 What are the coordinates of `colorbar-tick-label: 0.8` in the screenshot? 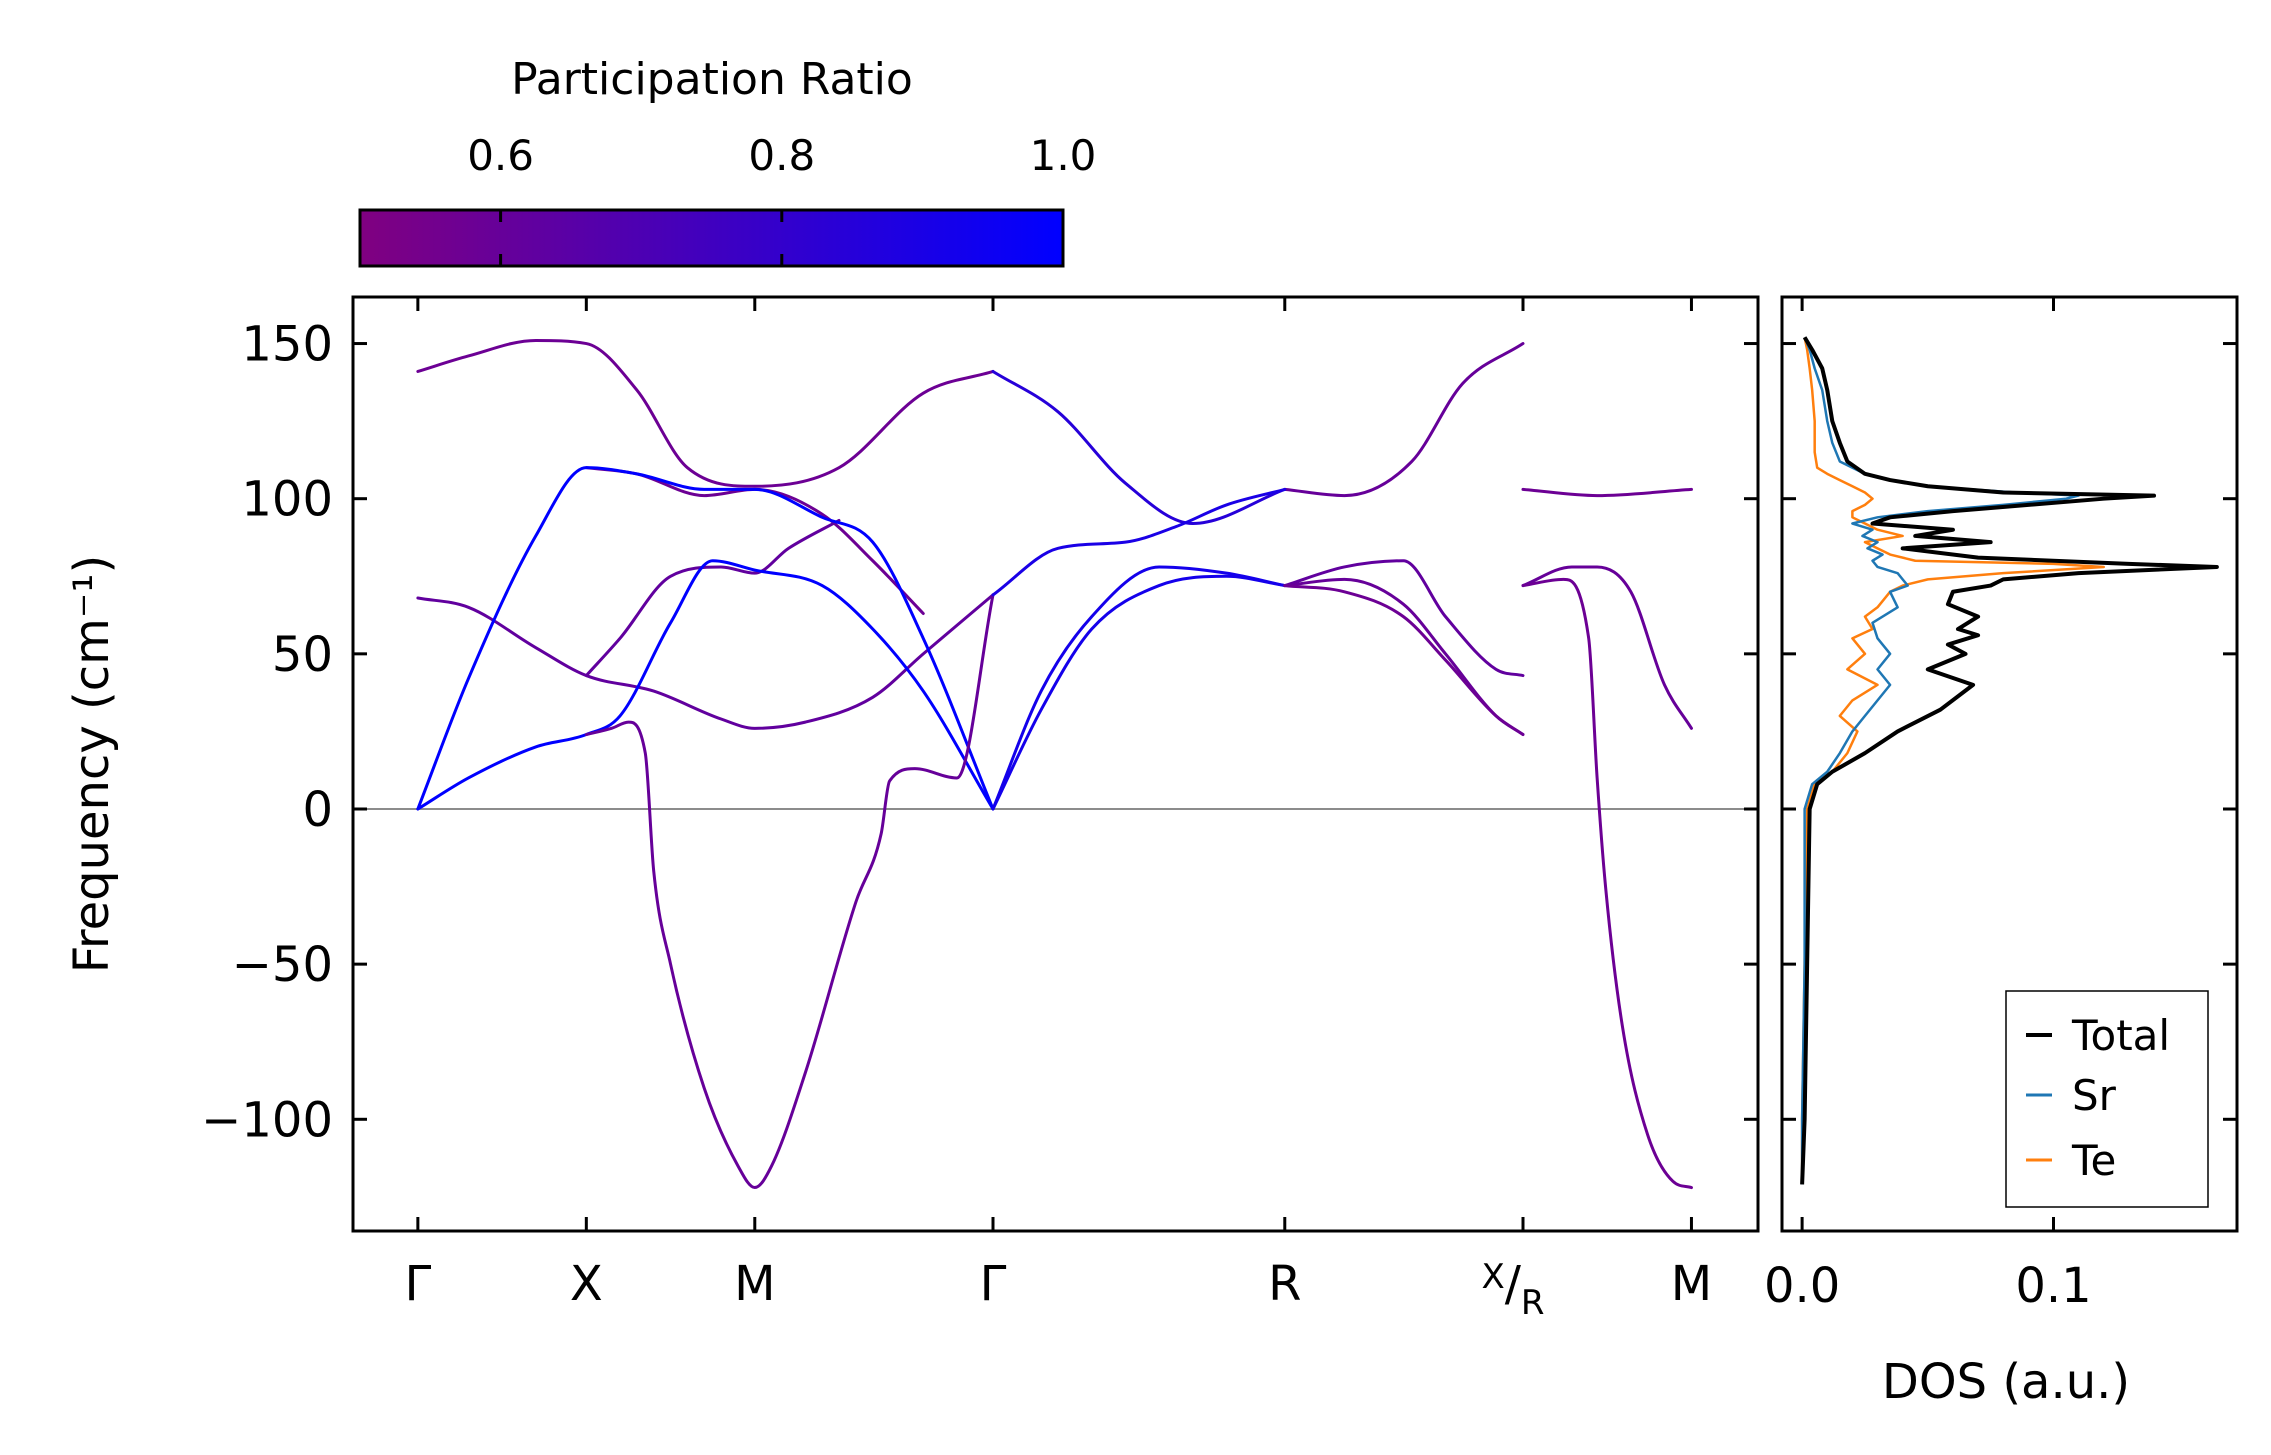 It's located at (781, 155).